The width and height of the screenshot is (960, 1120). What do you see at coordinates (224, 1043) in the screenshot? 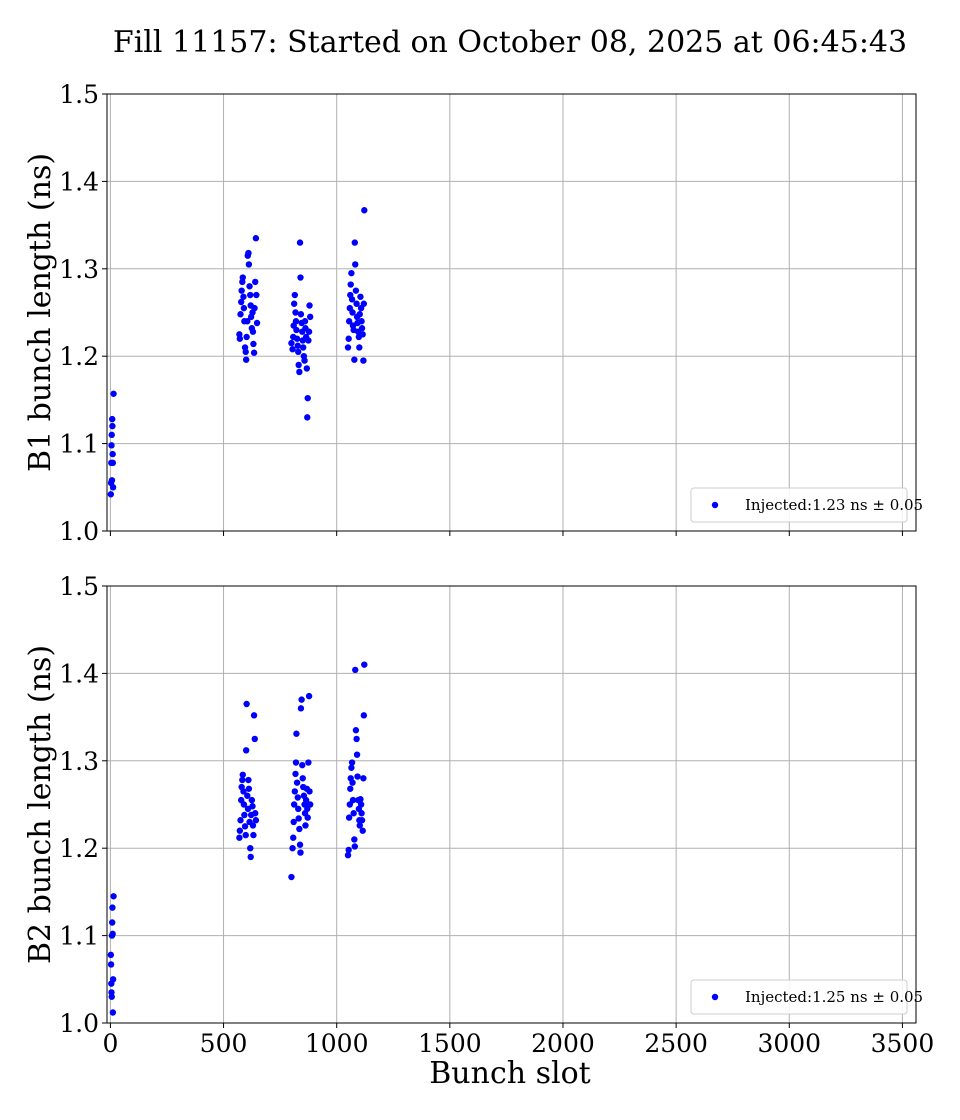
I see `x-tick-label: 500` at bounding box center [224, 1043].